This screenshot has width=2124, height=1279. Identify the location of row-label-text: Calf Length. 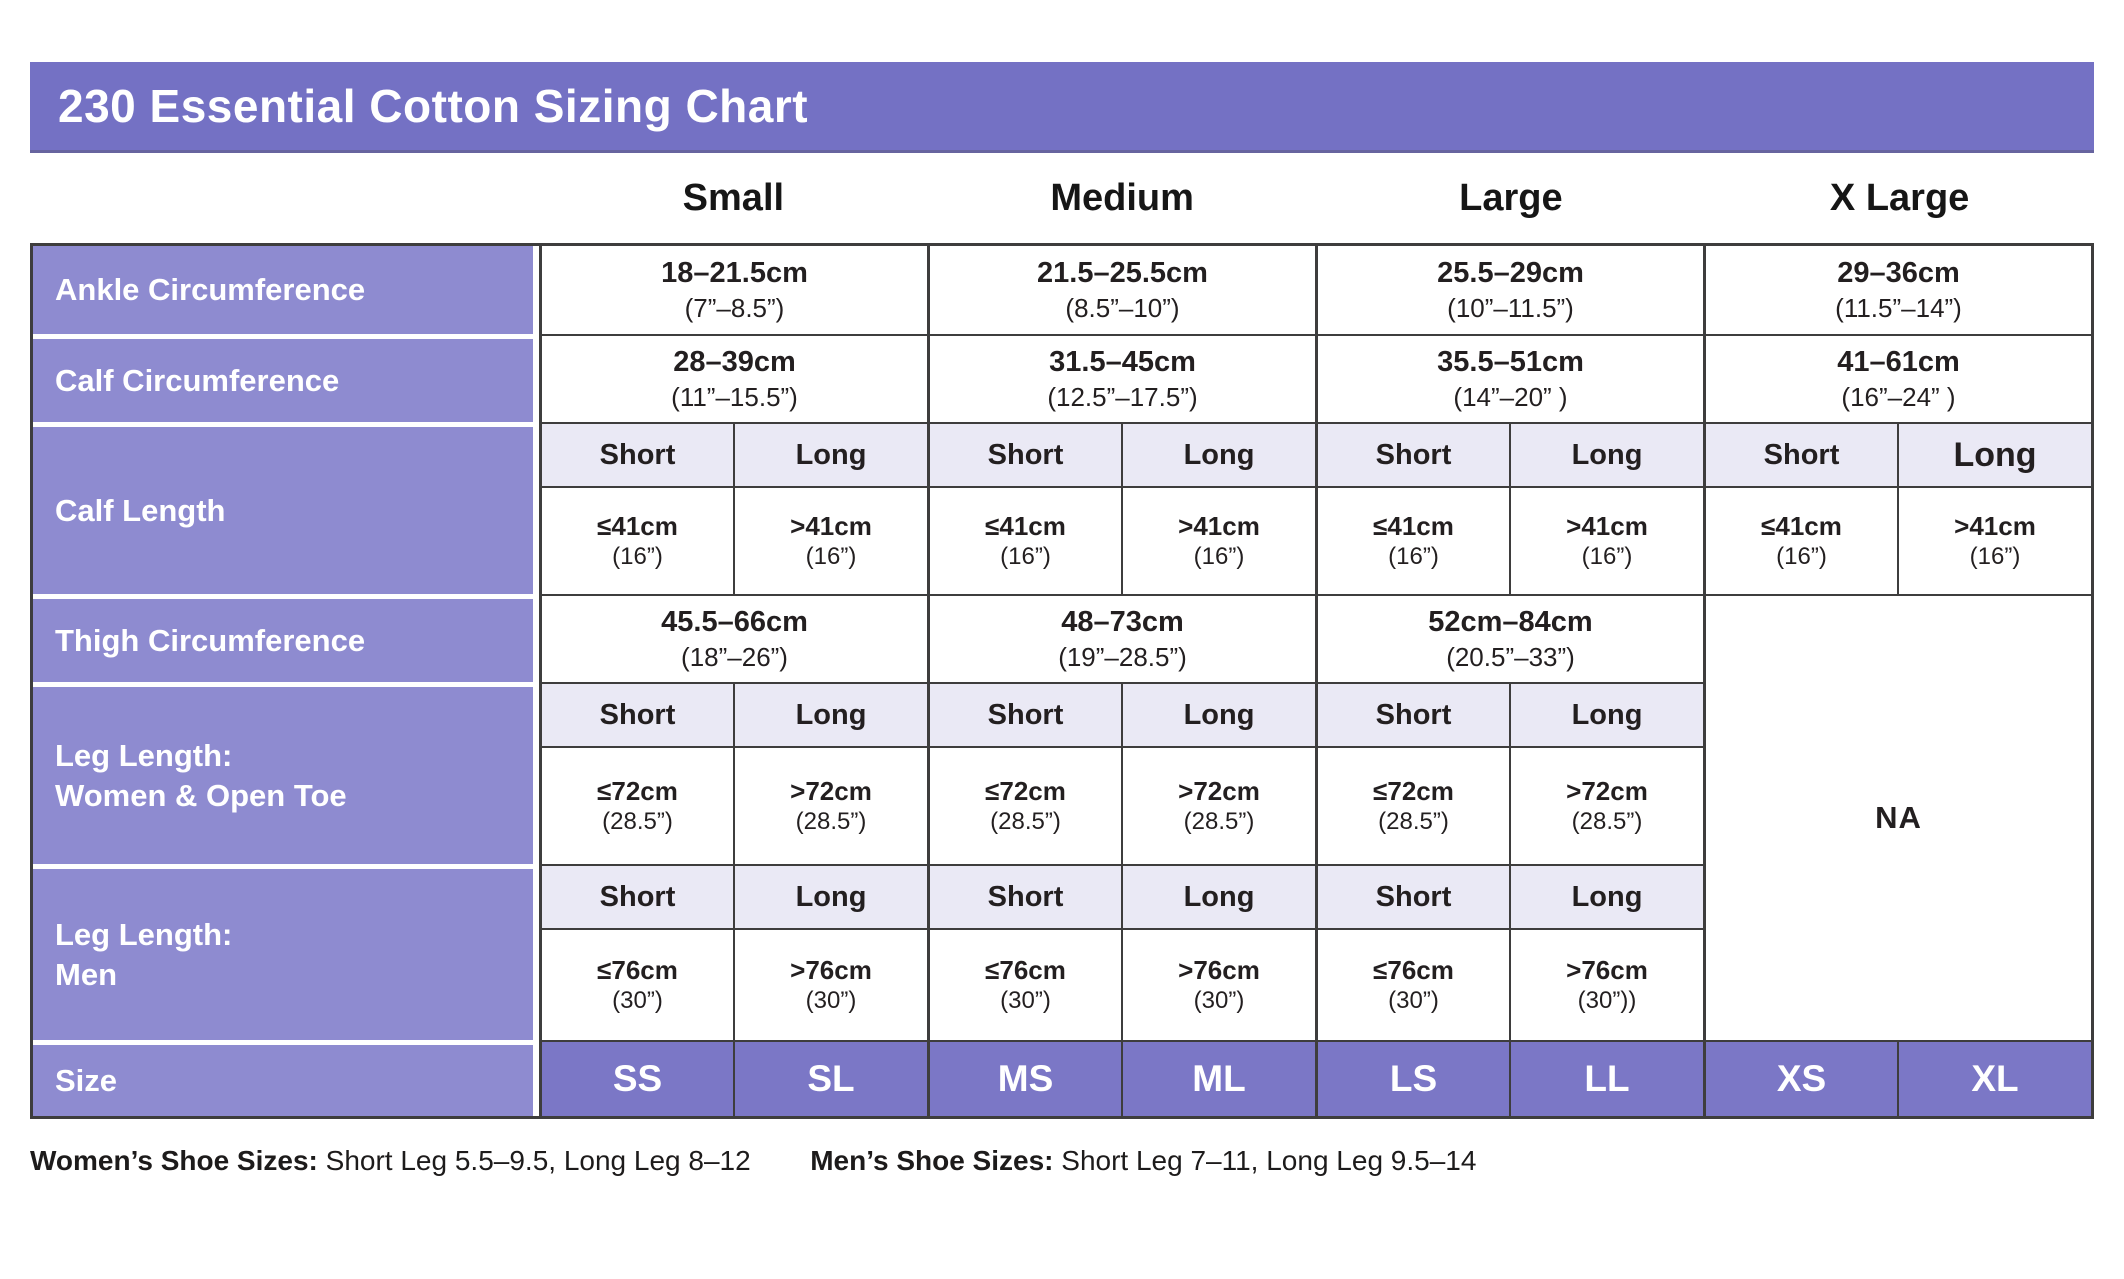
(140, 510).